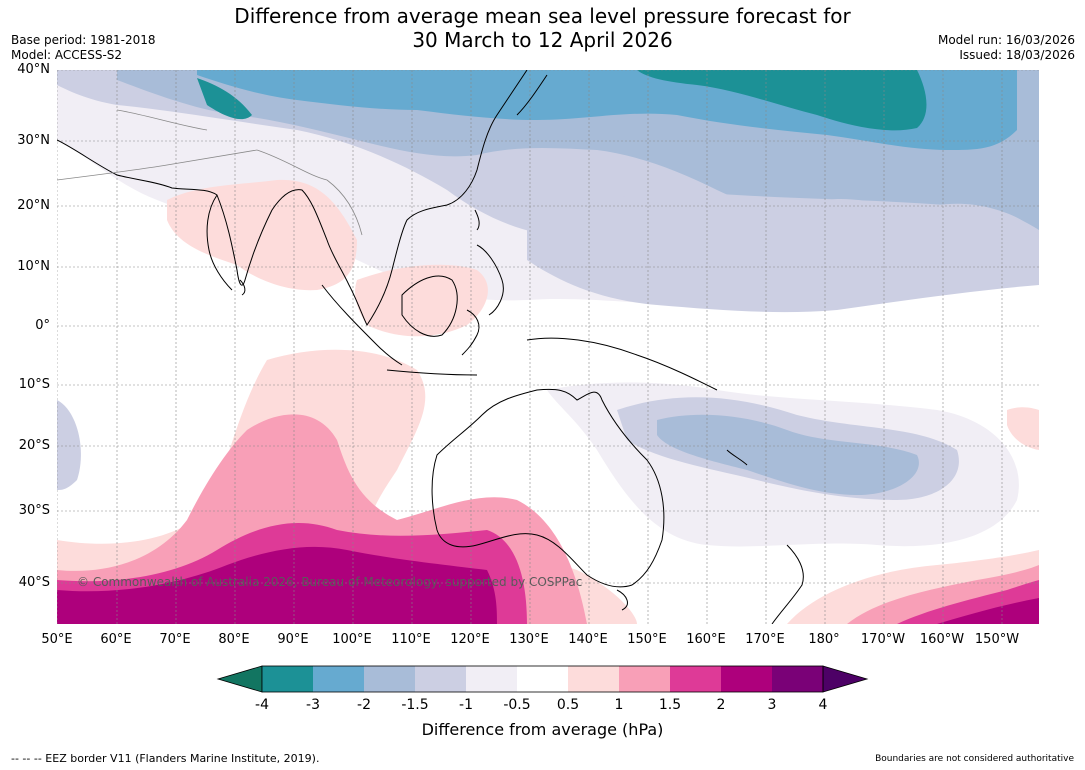 The height and width of the screenshot is (770, 1085). Describe the element at coordinates (824, 639) in the screenshot. I see `lon-label-180: 180°` at that location.